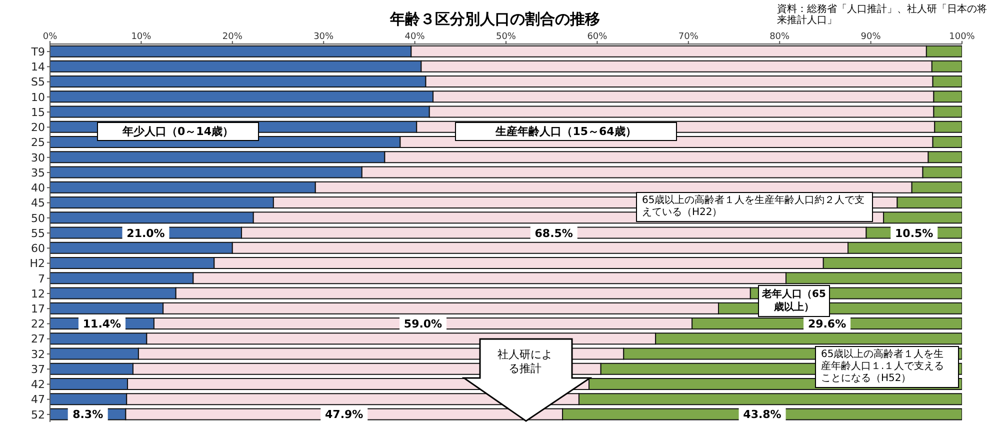 Image resolution: width=990 pixels, height=424 pixels. I want to click on x-tick-label: 10%, so click(141, 37).